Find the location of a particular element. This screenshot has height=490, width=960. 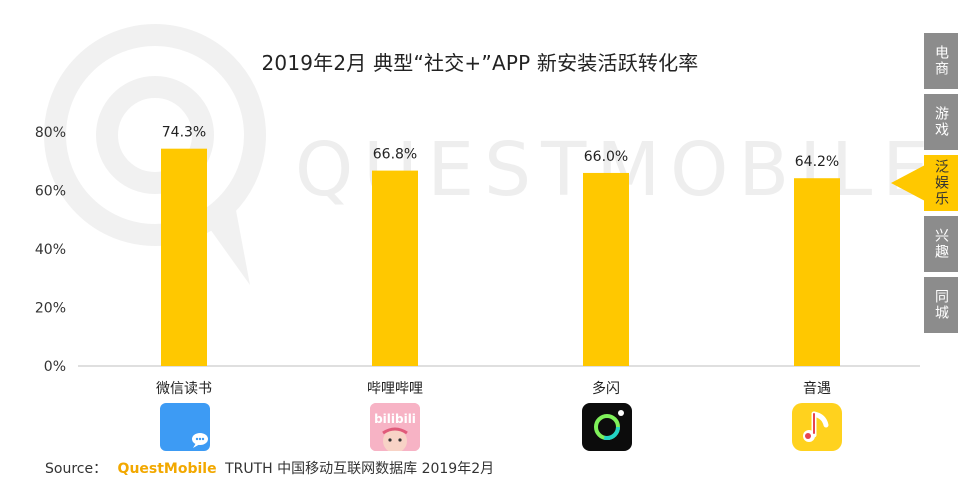

category-label: 多闪 is located at coordinates (606, 388).